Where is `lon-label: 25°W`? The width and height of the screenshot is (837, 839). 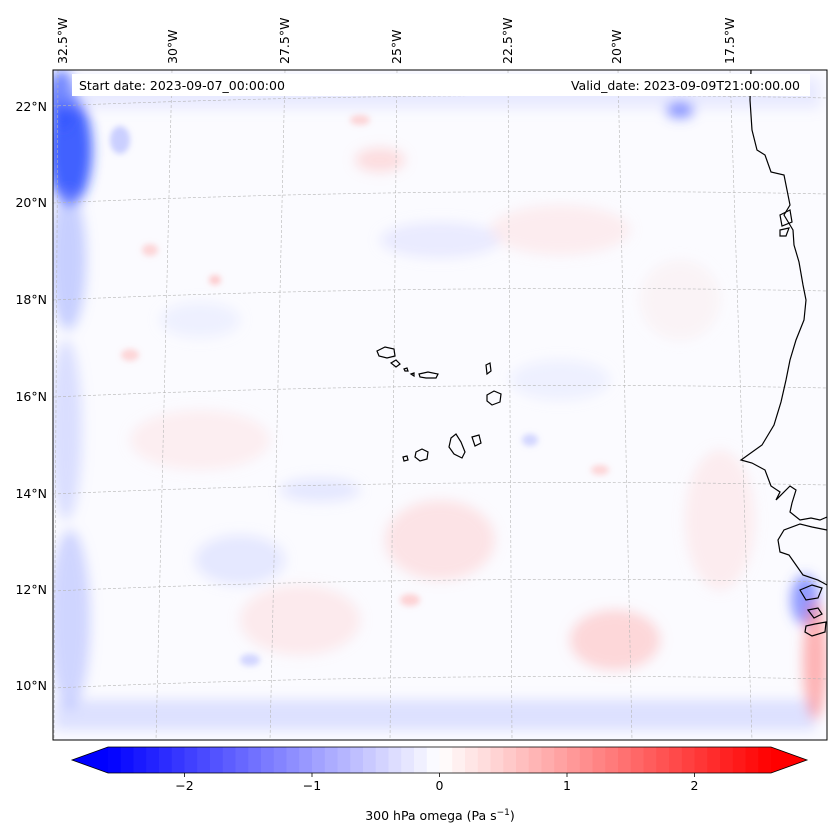 lon-label: 25°W is located at coordinates (396, 46).